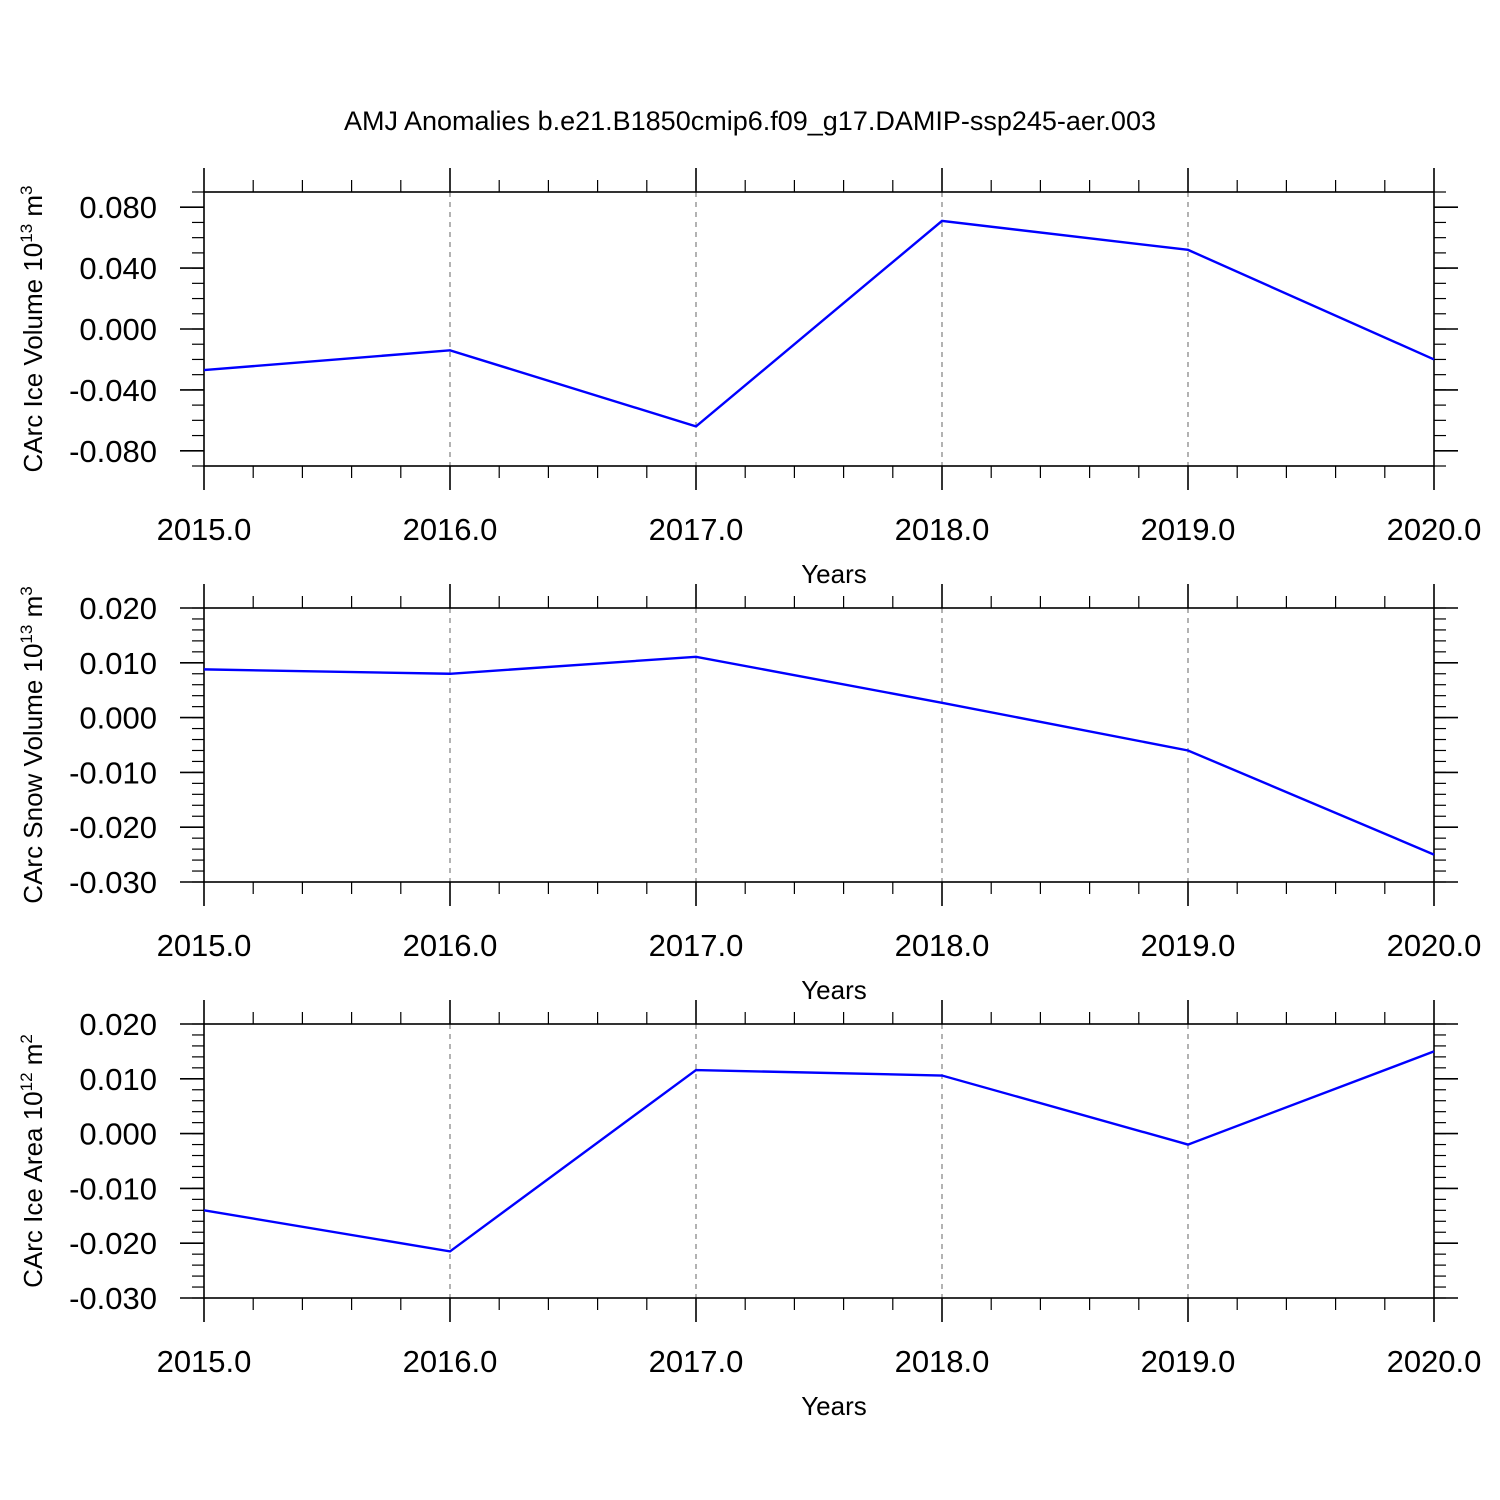 This screenshot has height=1500, width=1500. I want to click on y-tick-label: -0.040, so click(113, 390).